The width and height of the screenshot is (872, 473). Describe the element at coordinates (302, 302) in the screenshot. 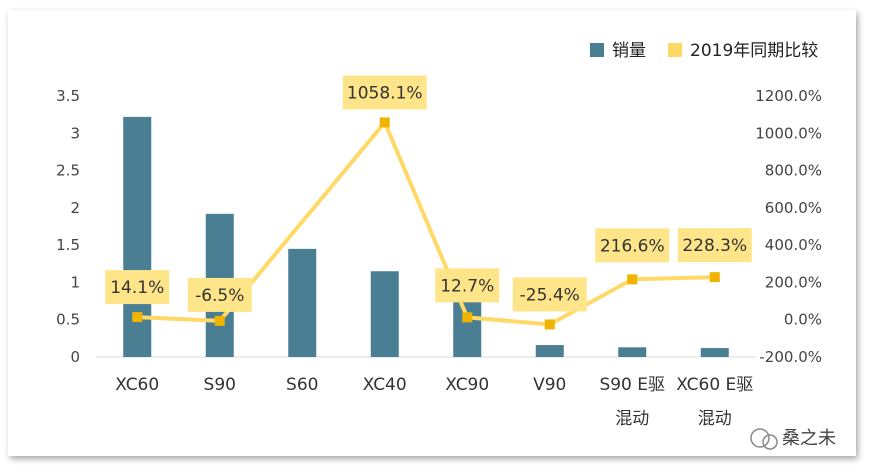

I see `bar-s60` at that location.